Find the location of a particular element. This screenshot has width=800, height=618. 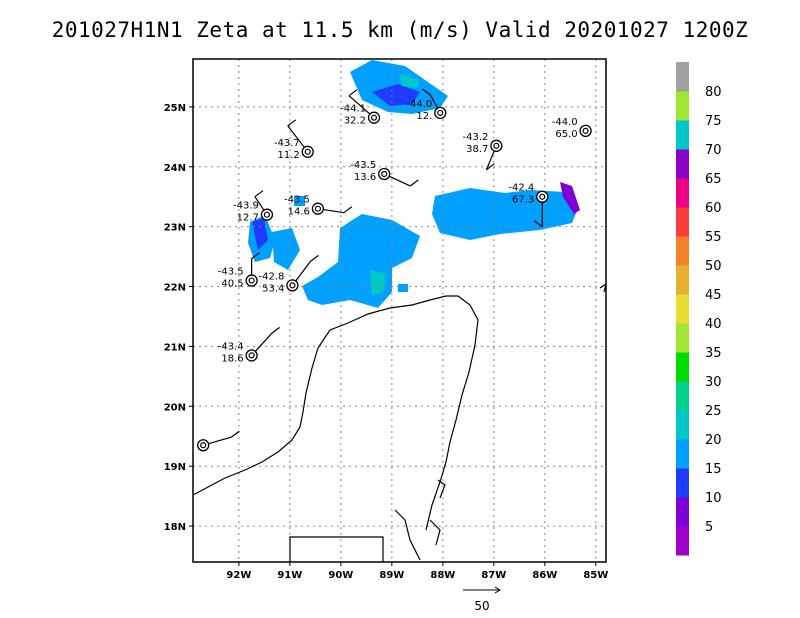

lon-label: 88W is located at coordinates (442, 575).